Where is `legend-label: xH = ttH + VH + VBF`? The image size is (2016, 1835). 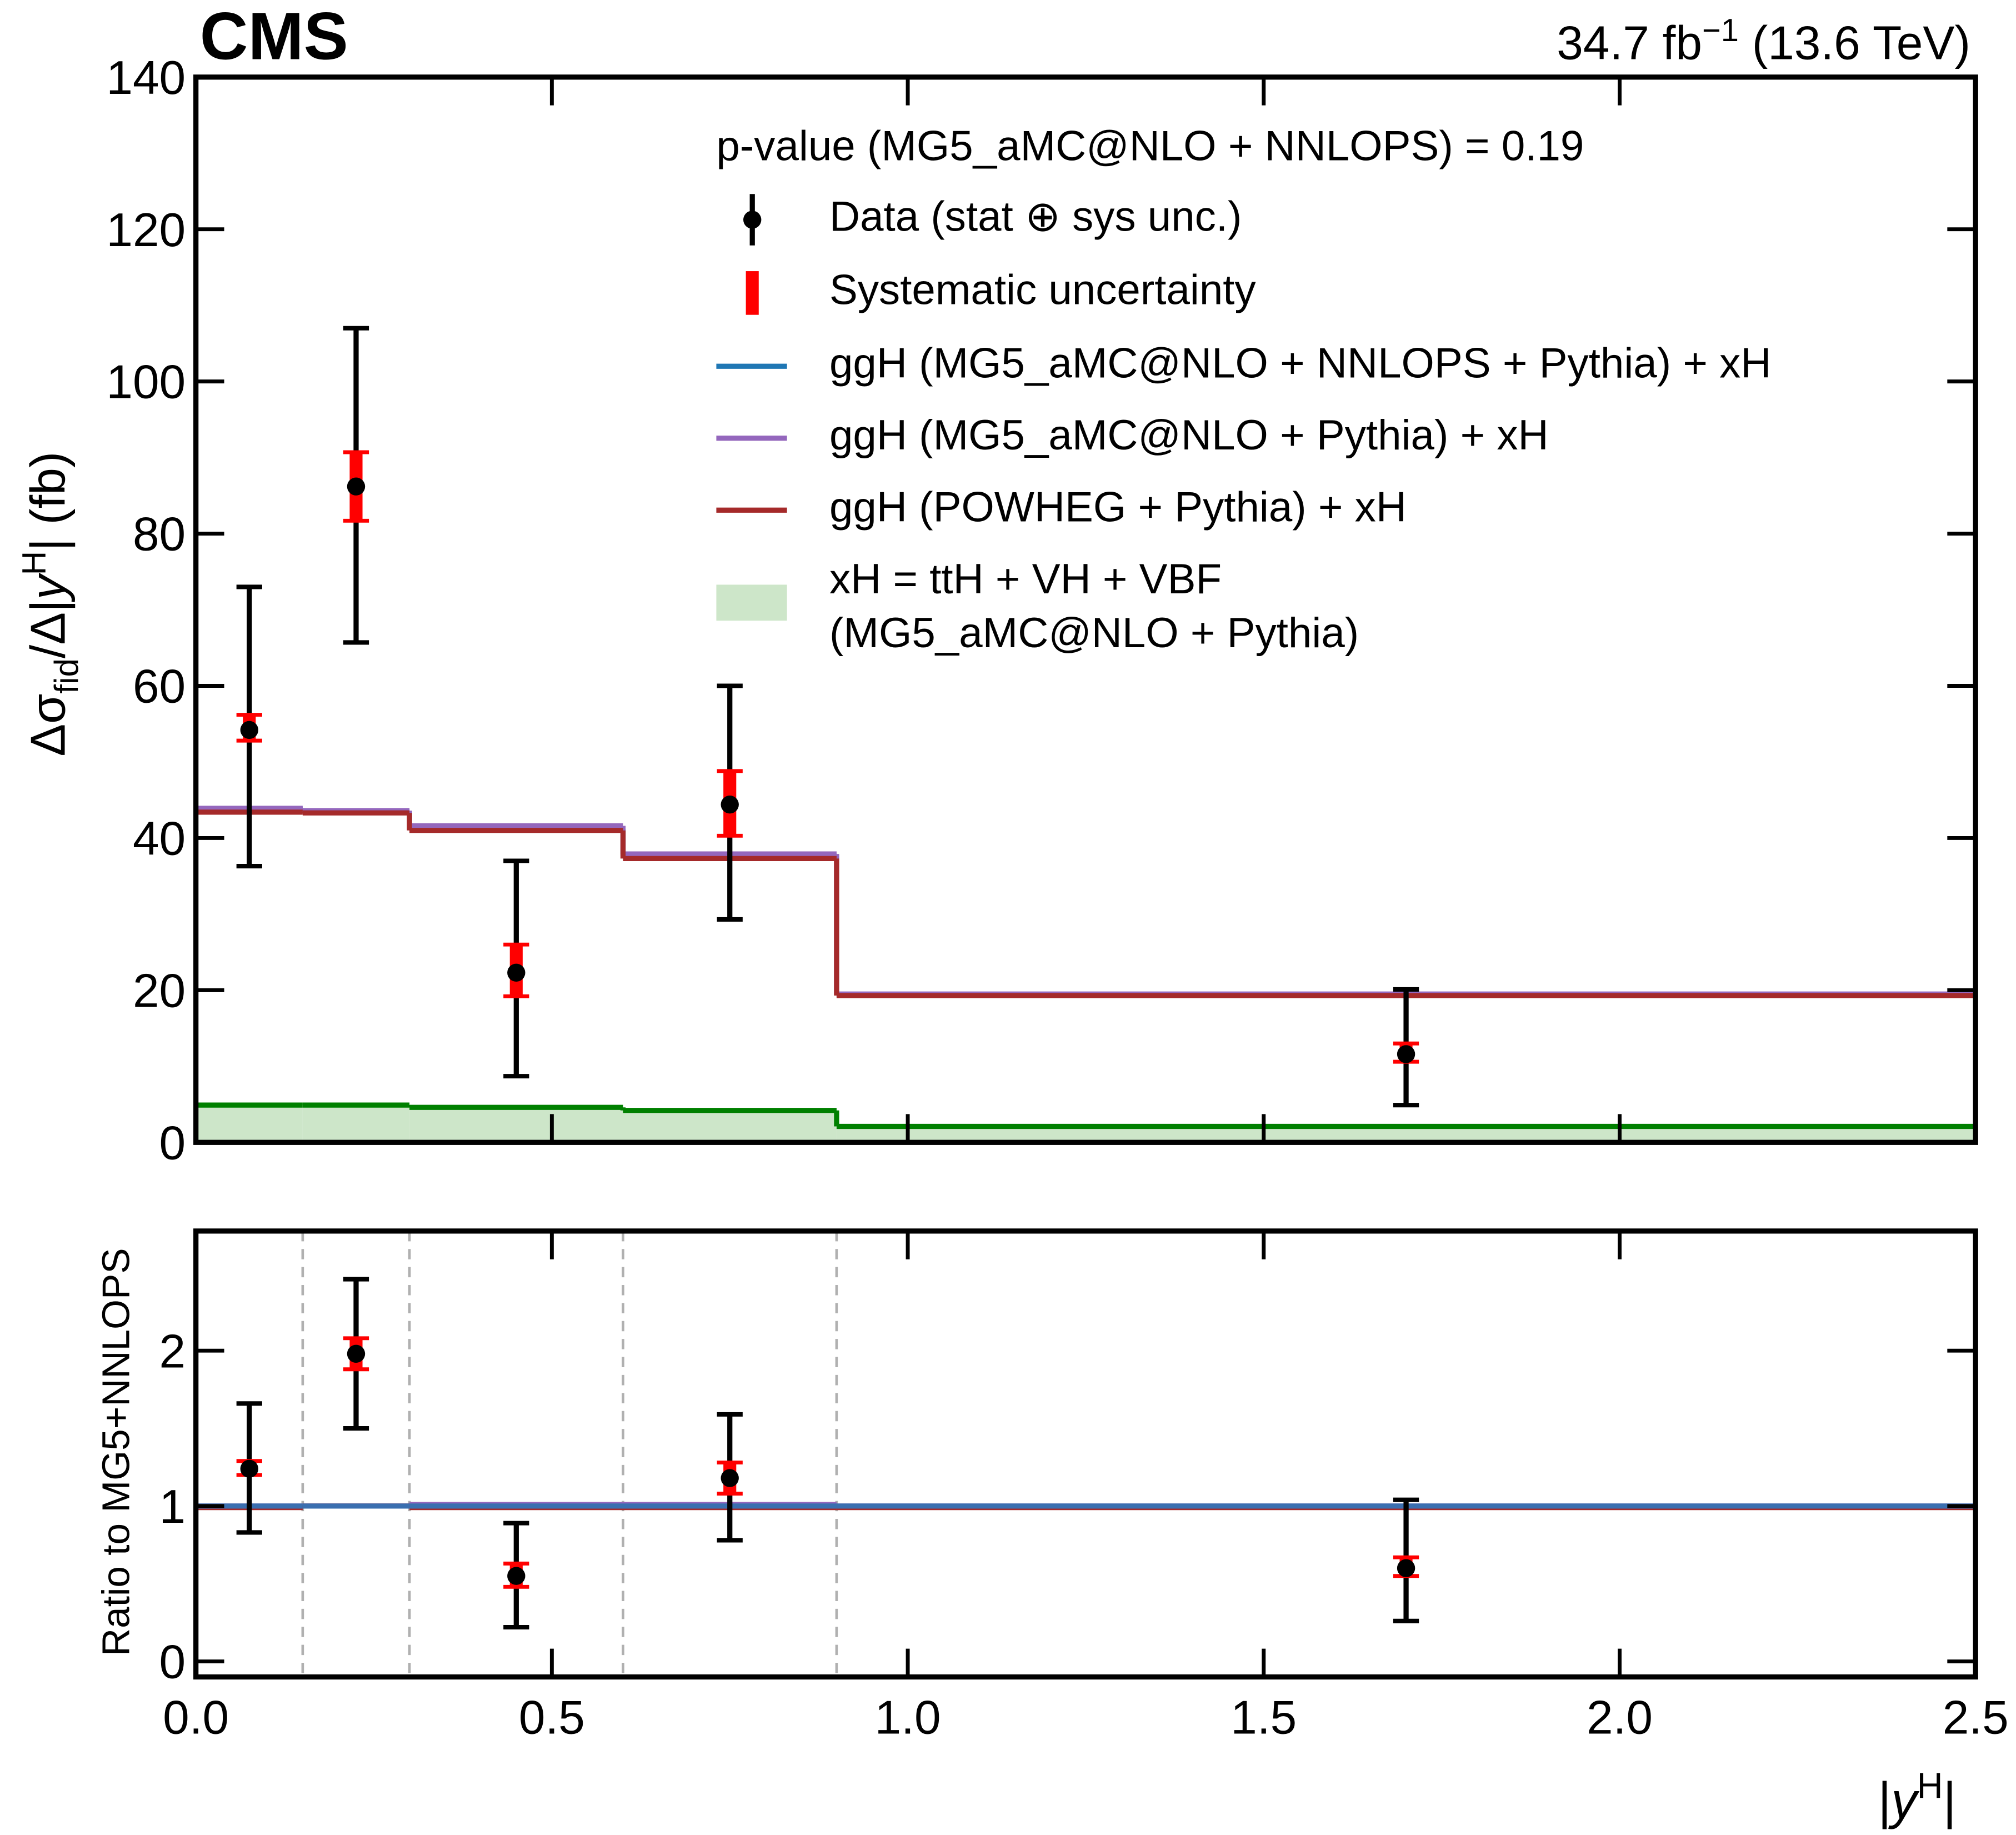 legend-label: xH = ttH + VH + VBF is located at coordinates (1025, 580).